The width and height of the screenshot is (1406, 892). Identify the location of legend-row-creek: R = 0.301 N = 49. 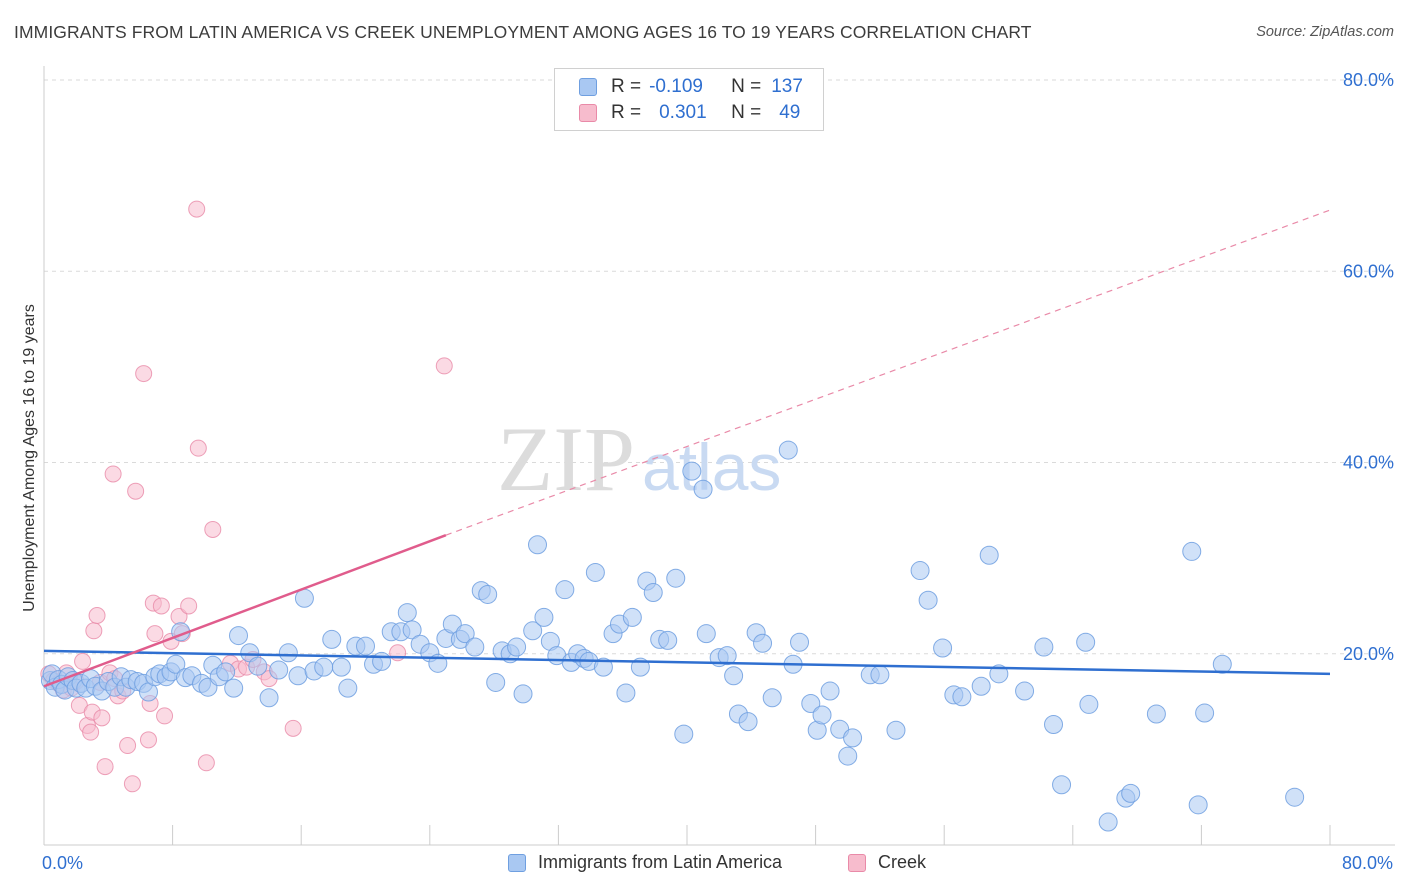
(689, 113).